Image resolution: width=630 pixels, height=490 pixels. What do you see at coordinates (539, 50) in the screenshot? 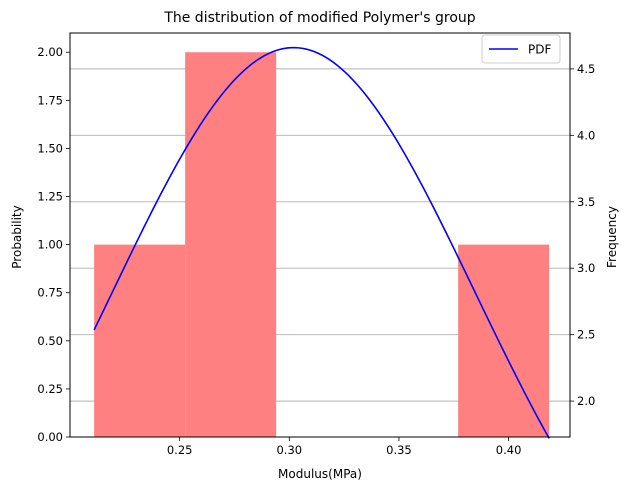
I see `legend-label-pdf: PDF` at bounding box center [539, 50].